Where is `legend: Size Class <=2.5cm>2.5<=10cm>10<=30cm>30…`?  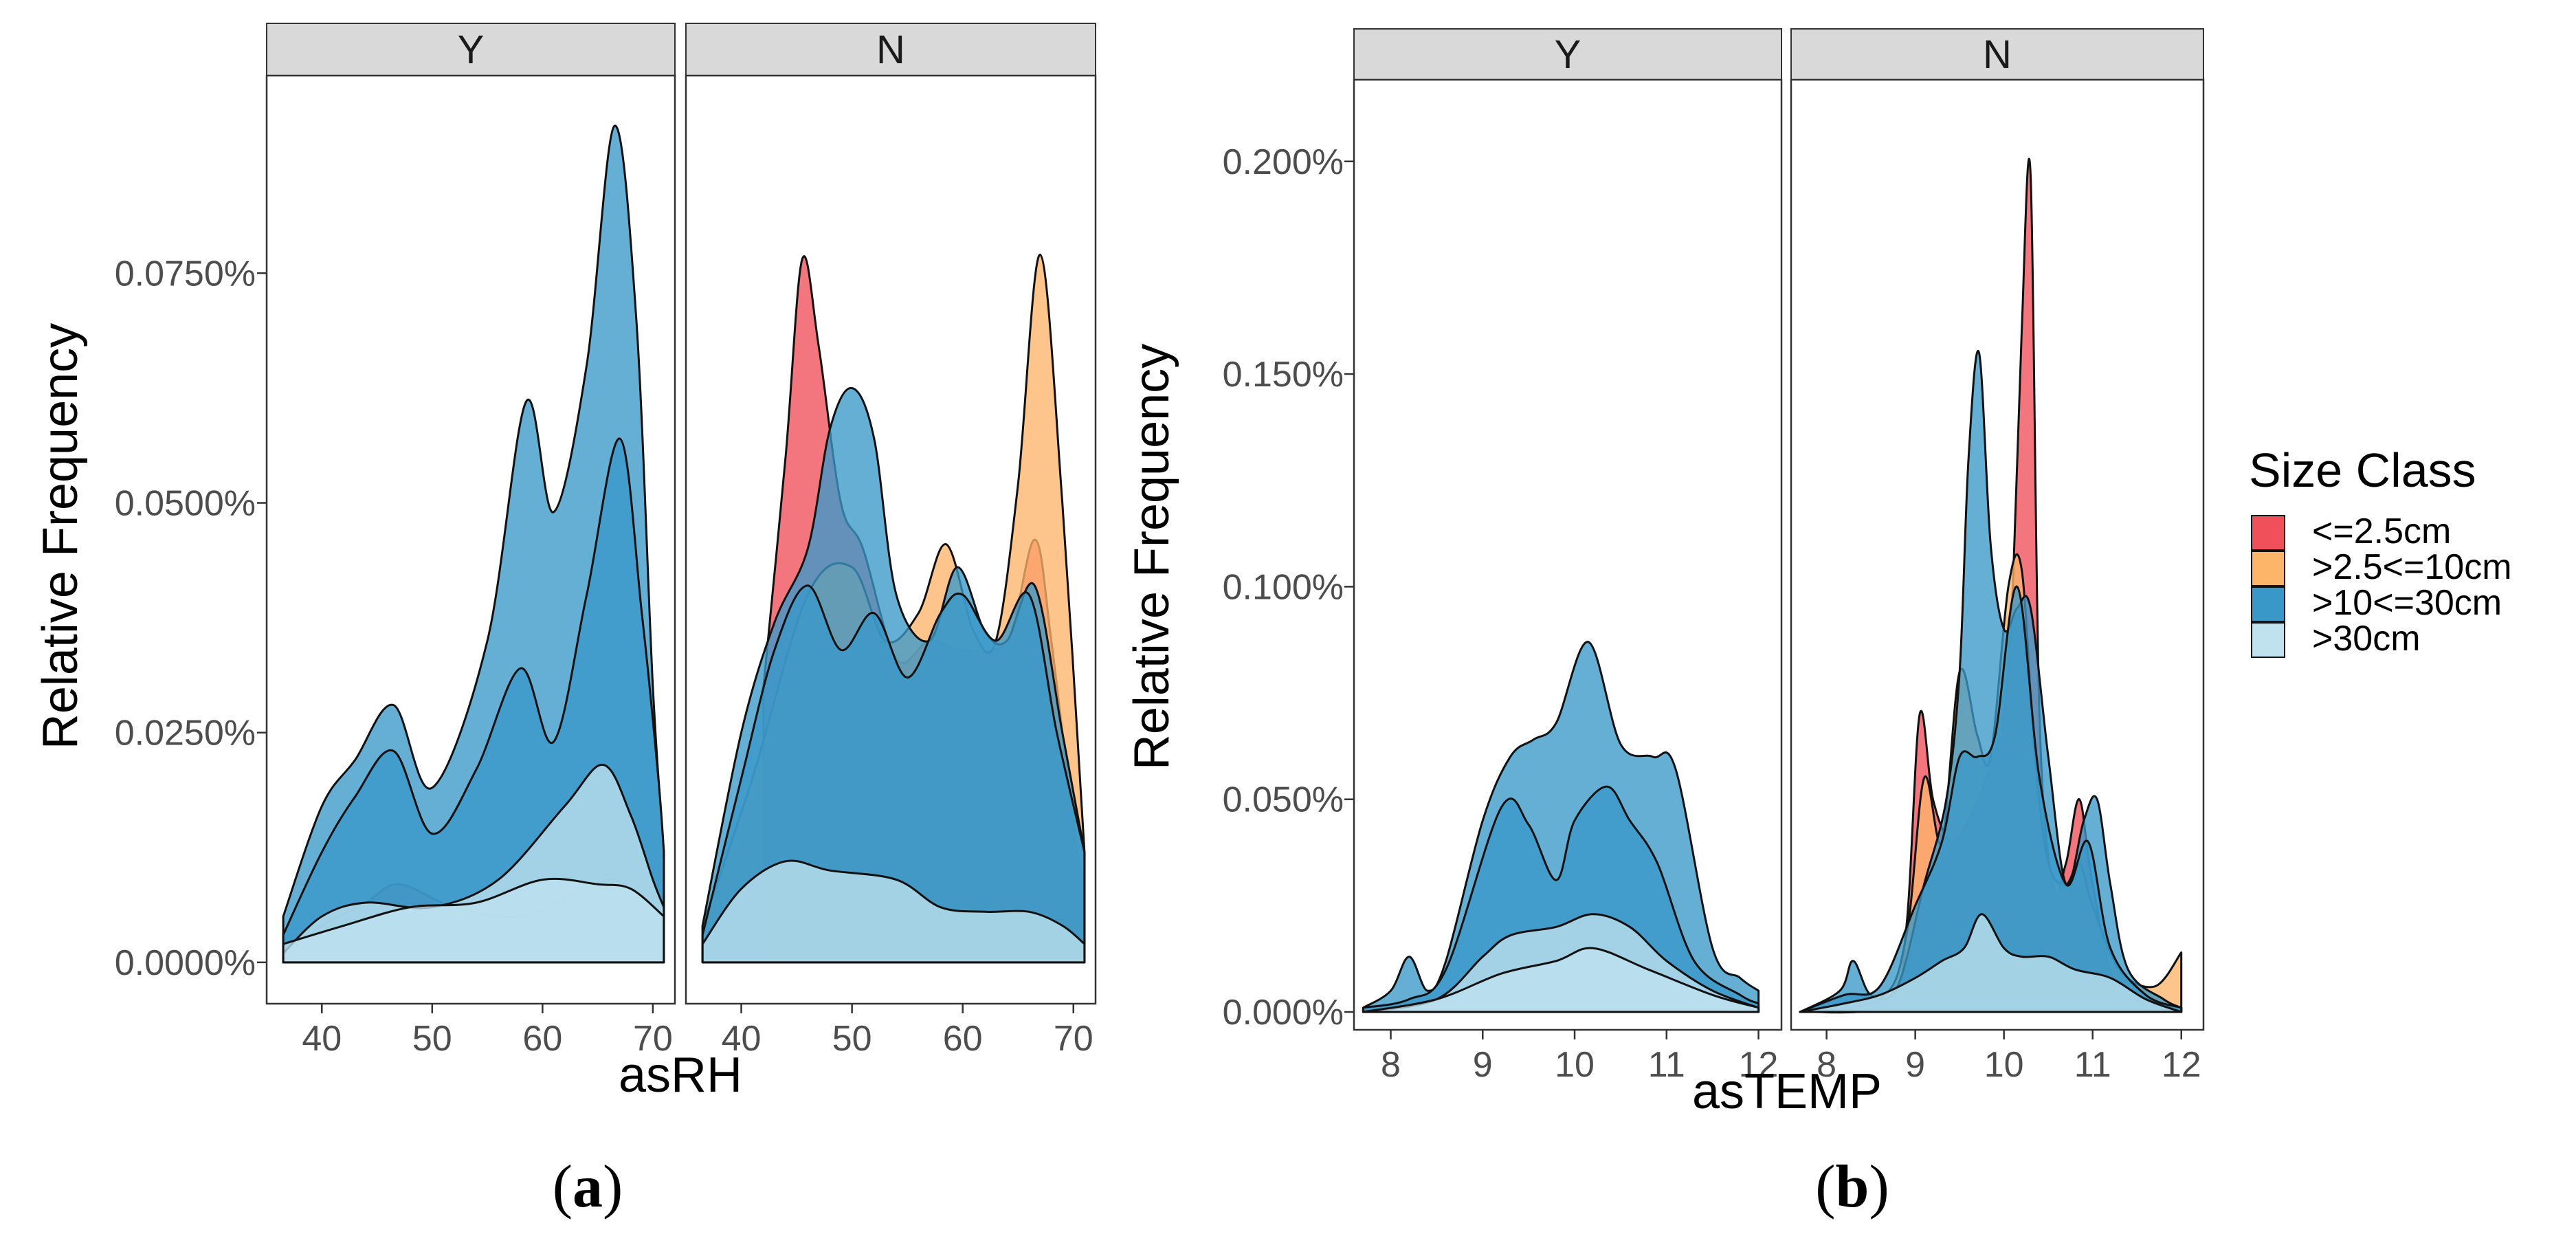 legend: Size Class <=2.5cm>2.5<=10cm>10<=30cm>30… is located at coordinates (2380, 551).